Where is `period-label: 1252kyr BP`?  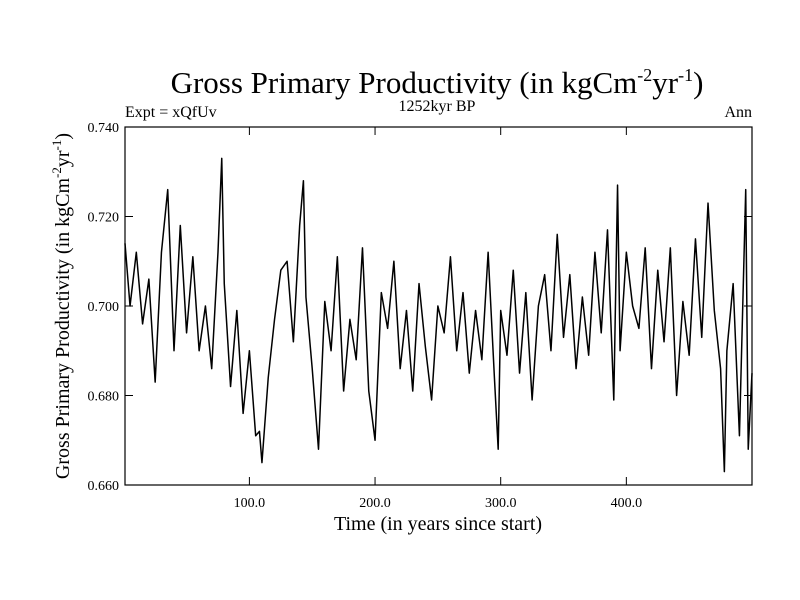
period-label: 1252kyr BP is located at coordinates (437, 106).